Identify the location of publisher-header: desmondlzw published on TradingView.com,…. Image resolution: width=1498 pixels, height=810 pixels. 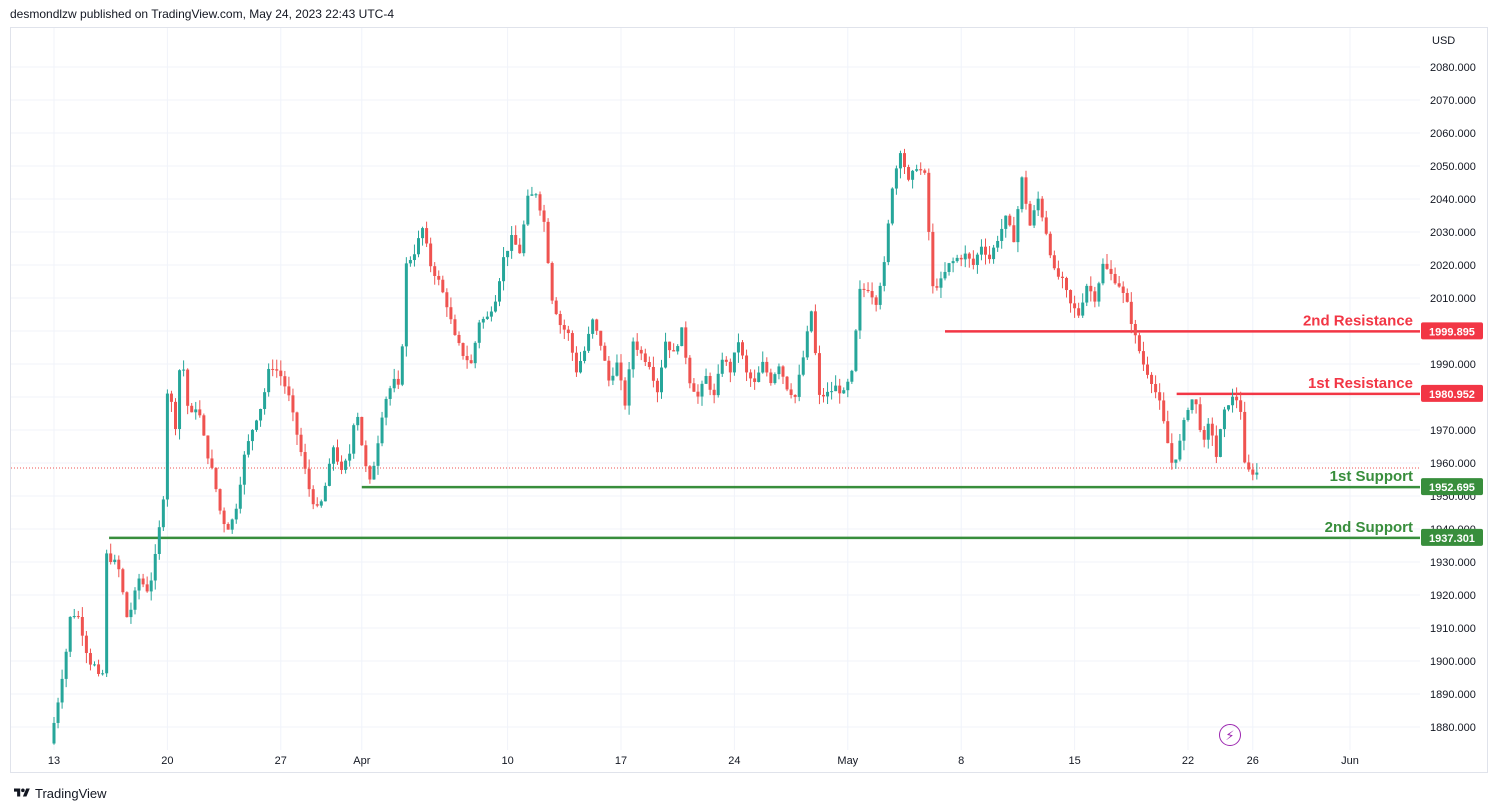
(202, 14).